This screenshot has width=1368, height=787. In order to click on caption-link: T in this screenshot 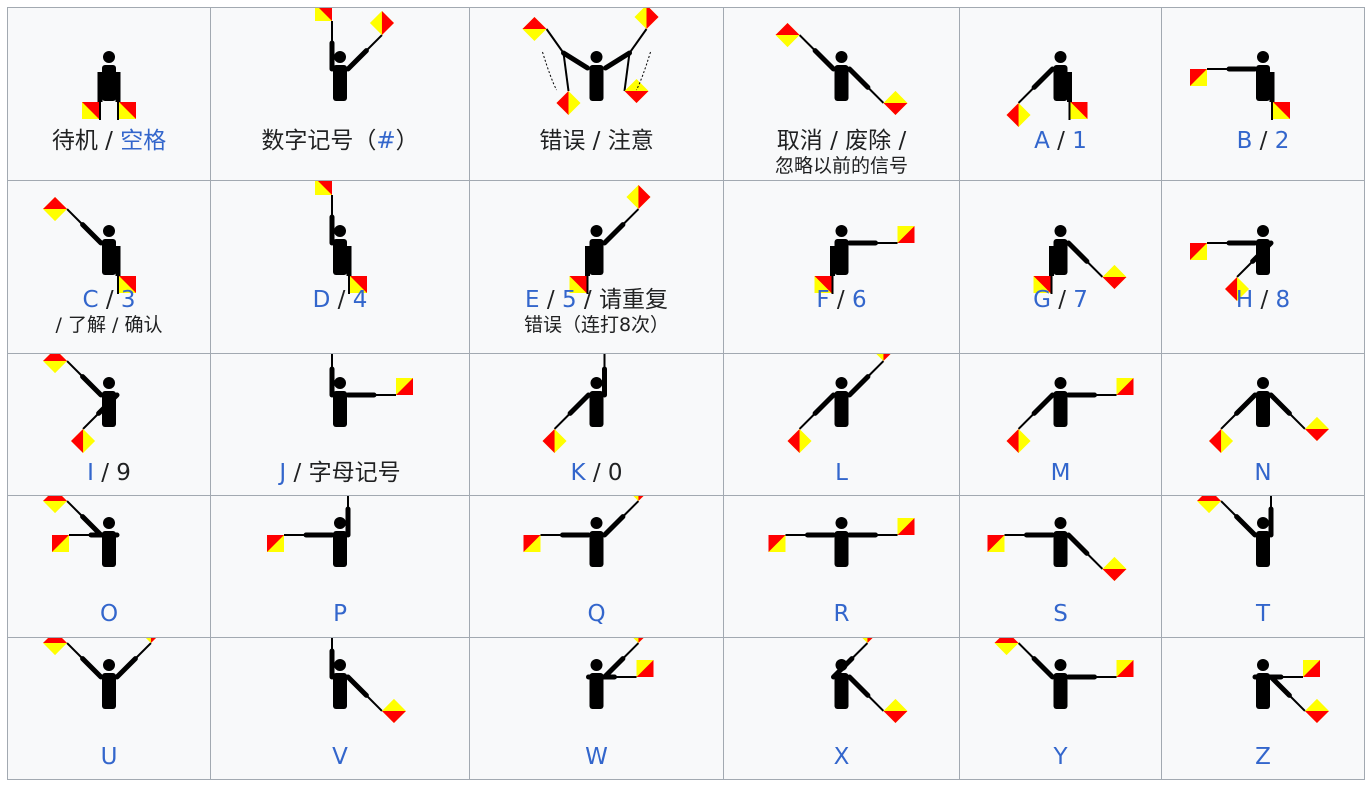, I will do `click(1263, 614)`.